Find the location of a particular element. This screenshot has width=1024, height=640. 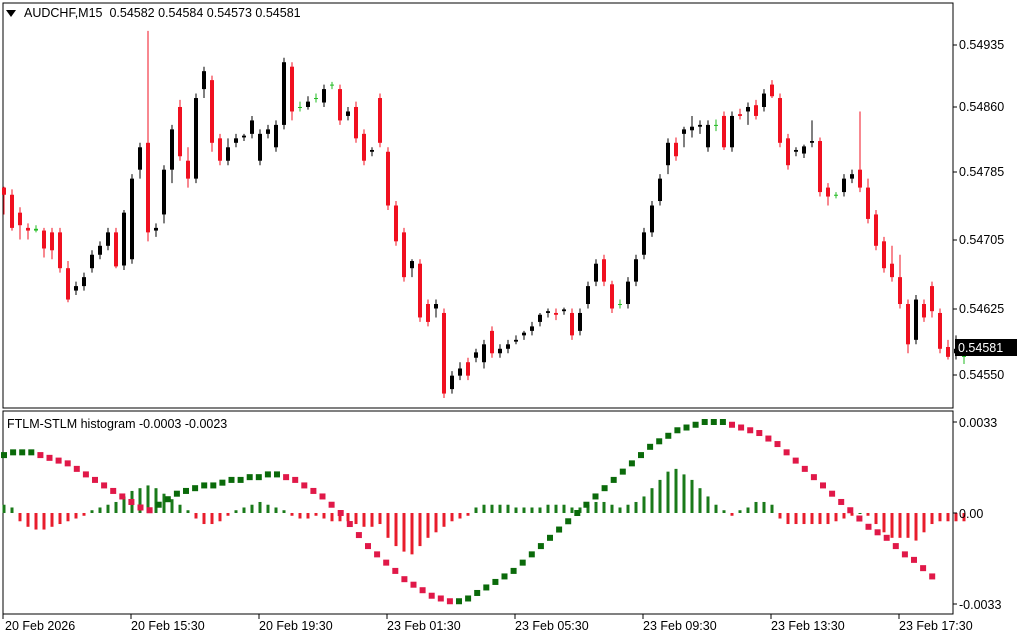

time-label: 20 Feb 15:30 is located at coordinates (168, 626).